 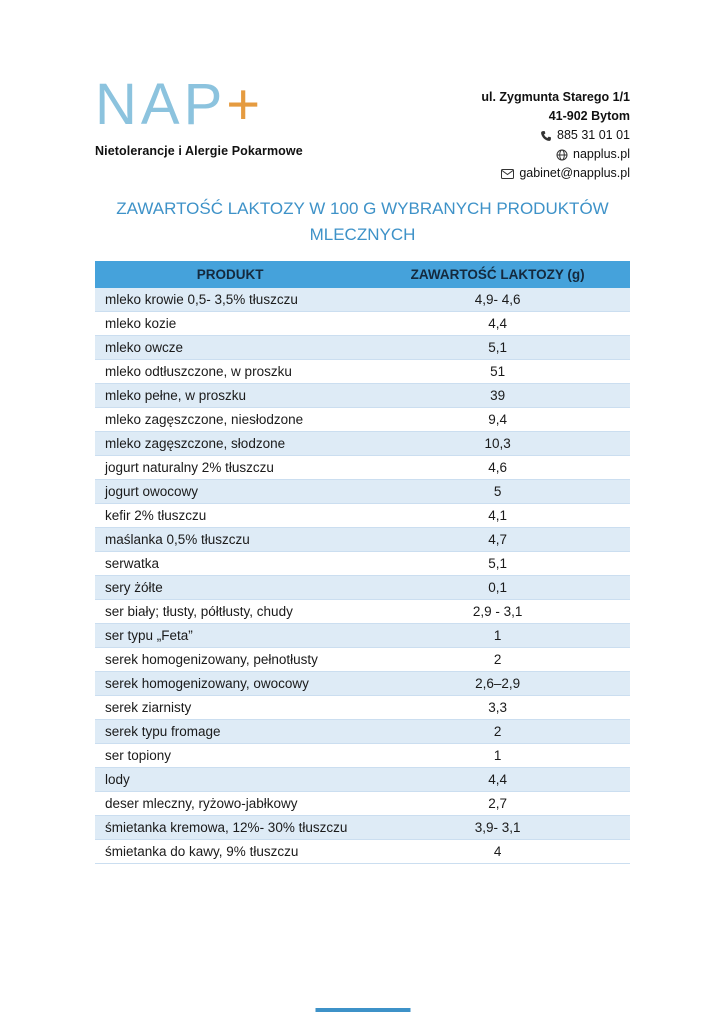 What do you see at coordinates (497, 274) in the screenshot?
I see `column-header-lactose: ZAWARTOŚĆ LAKTOZY (g)` at bounding box center [497, 274].